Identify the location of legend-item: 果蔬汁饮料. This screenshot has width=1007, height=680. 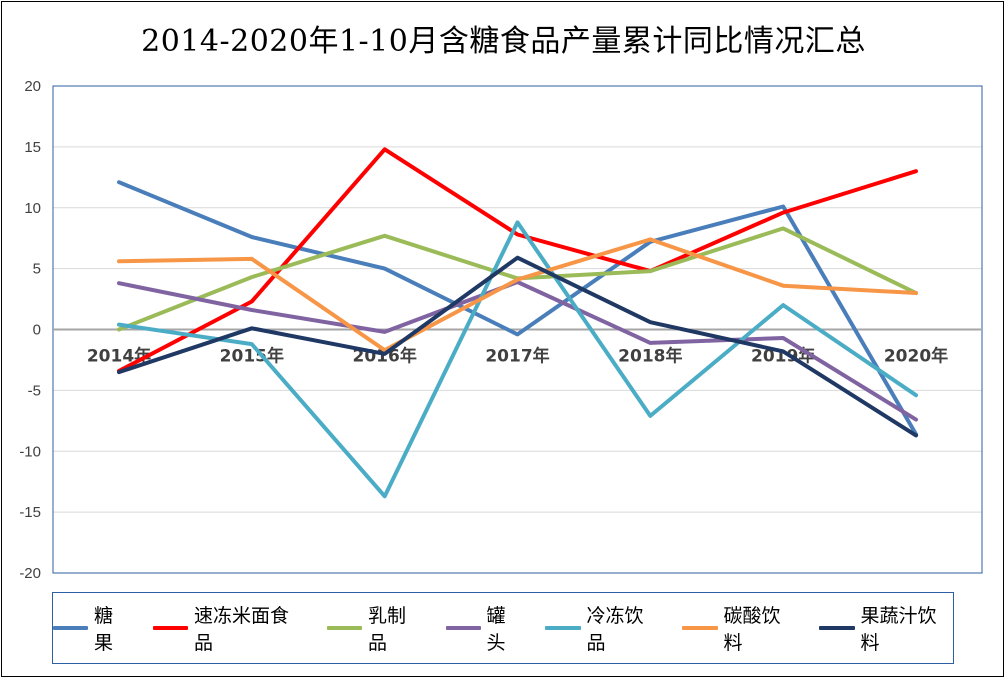
(886, 628).